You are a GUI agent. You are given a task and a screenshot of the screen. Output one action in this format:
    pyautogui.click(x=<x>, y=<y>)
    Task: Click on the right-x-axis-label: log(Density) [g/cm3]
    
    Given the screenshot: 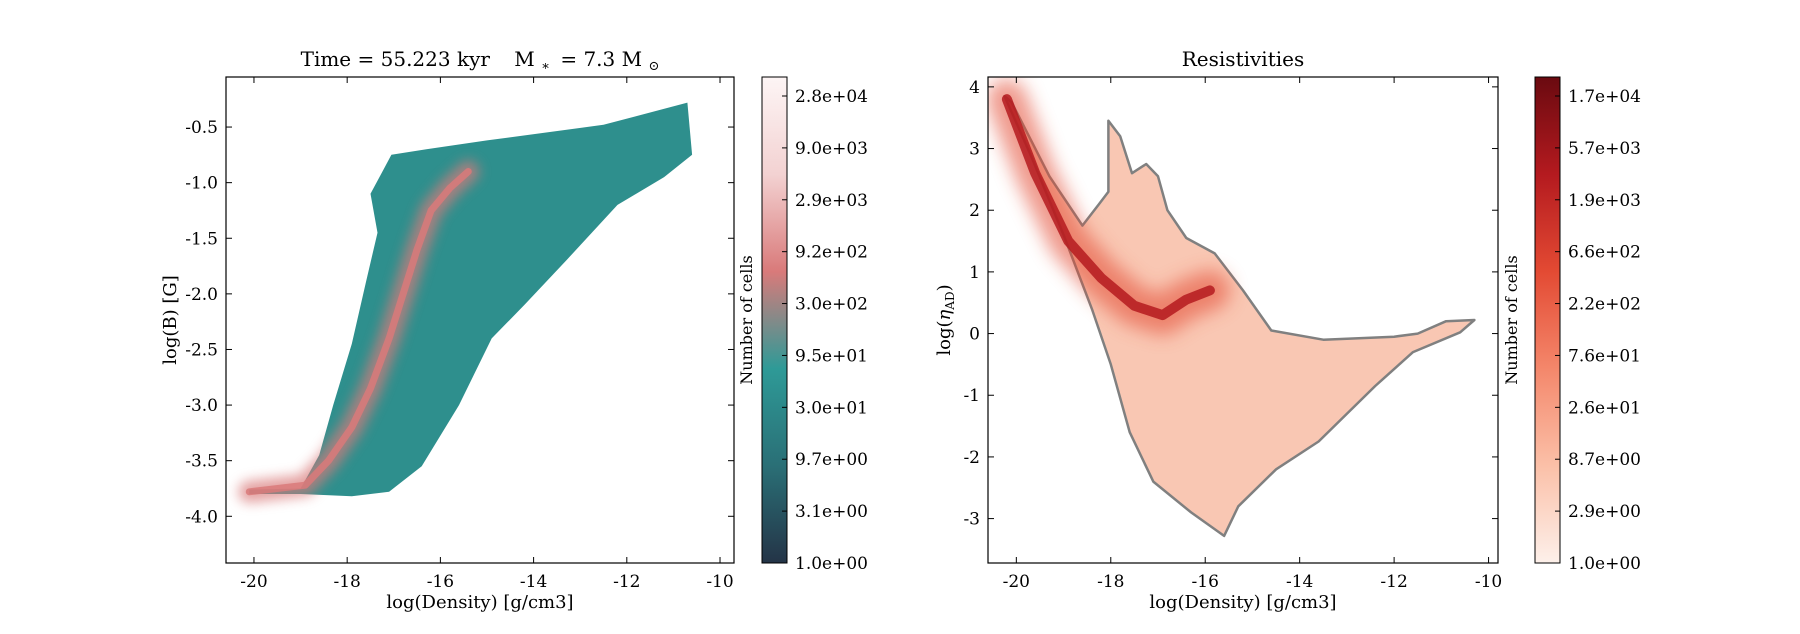 What is the action you would take?
    pyautogui.click(x=1242, y=602)
    